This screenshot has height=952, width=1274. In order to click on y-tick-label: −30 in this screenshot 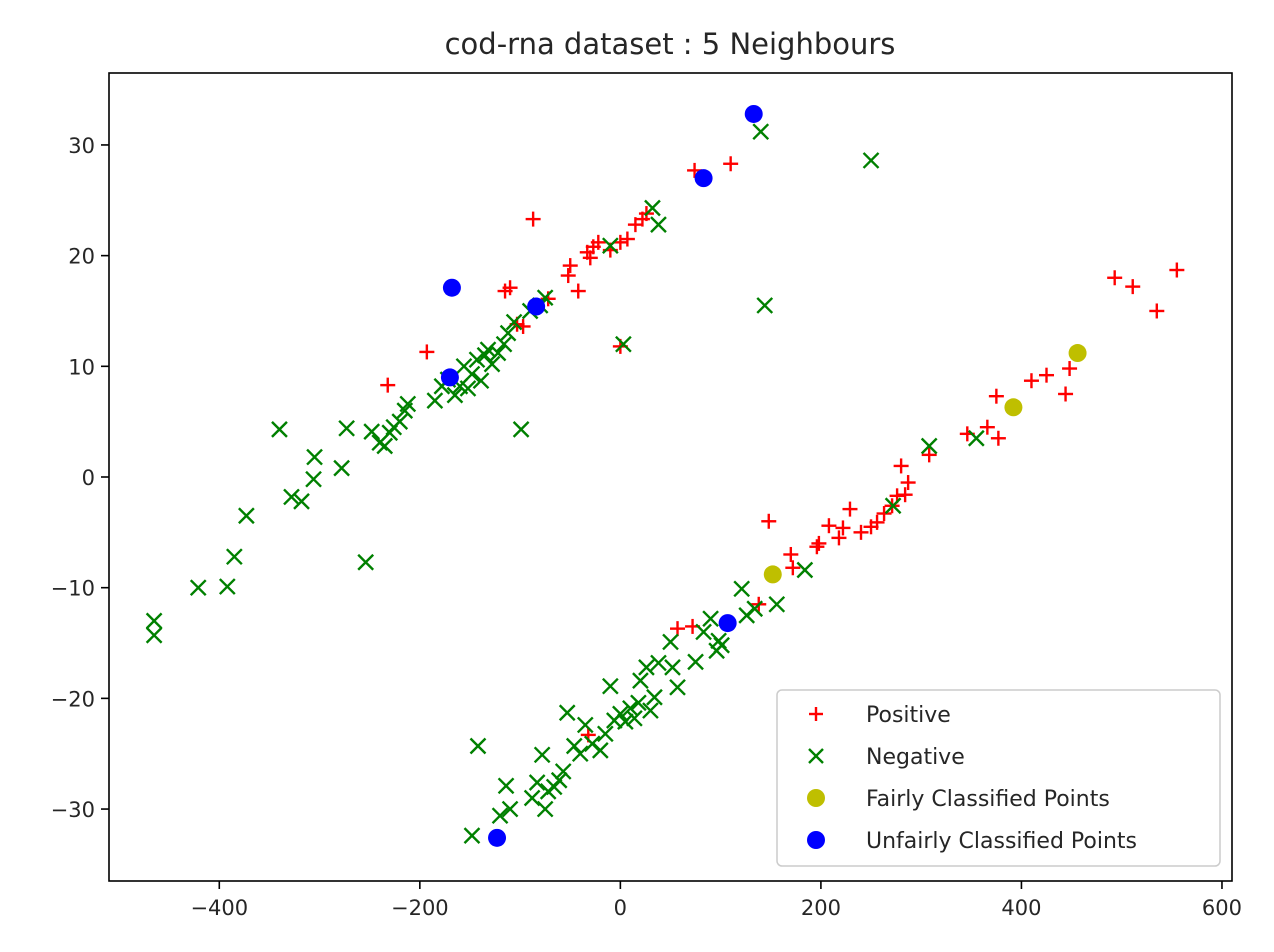, I will do `click(73, 810)`.